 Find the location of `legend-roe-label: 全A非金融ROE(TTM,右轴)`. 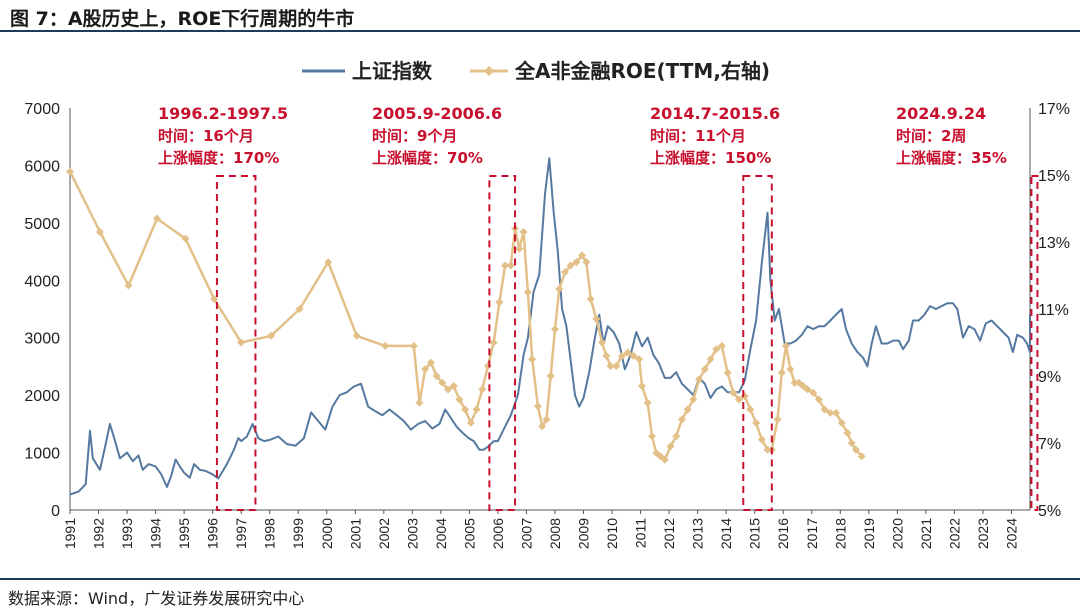

legend-roe-label: 全A非金融ROE(TTM,右轴) is located at coordinates (642, 71).